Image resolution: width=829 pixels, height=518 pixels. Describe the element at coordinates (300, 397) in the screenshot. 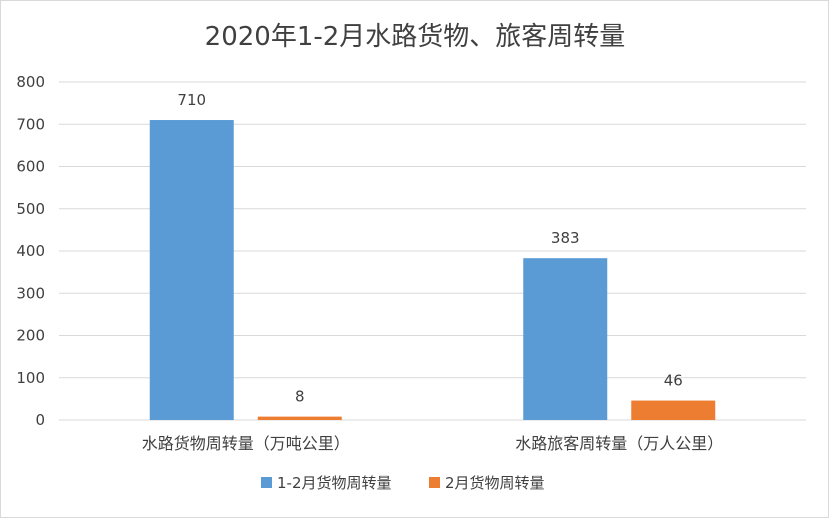

I see `data-label: 8` at that location.